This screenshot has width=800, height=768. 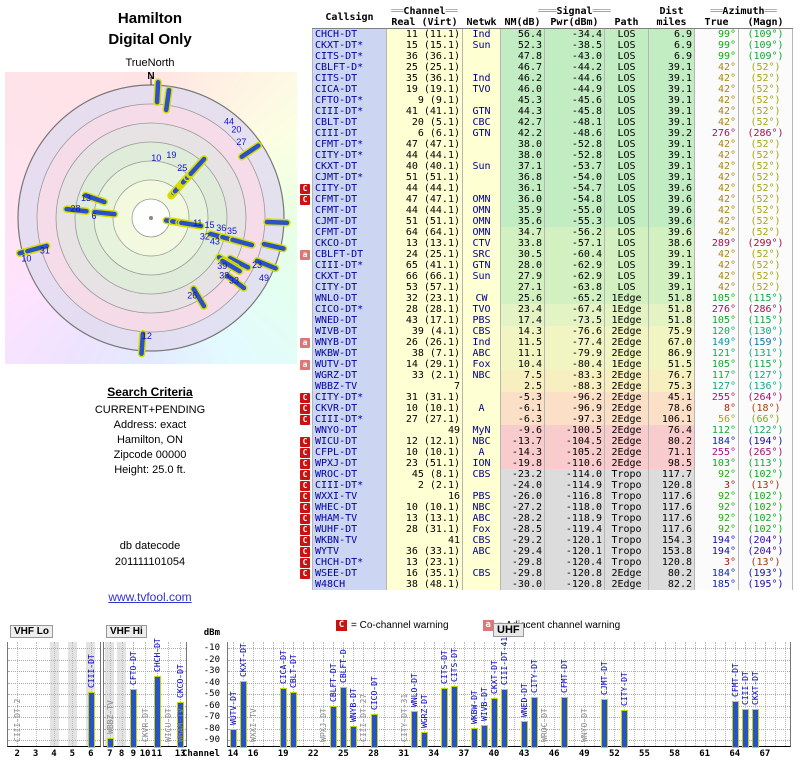 What do you see at coordinates (765, 331) in the screenshot?
I see `cell-mg: (130°)` at bounding box center [765, 331].